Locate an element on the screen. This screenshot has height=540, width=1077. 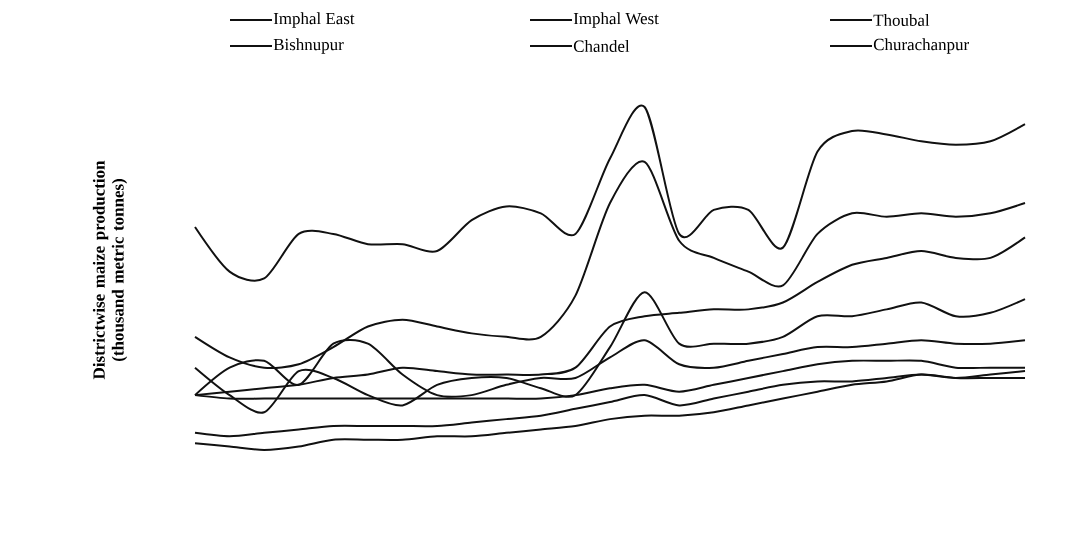
legend-label: Imphal East is located at coordinates (314, 20).